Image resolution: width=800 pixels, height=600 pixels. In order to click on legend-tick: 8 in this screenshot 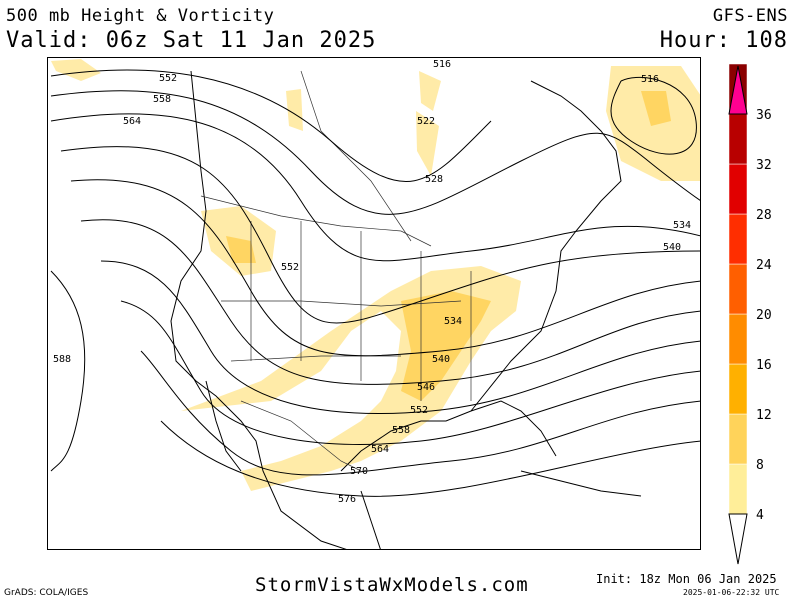, I will do `click(760, 465)`.